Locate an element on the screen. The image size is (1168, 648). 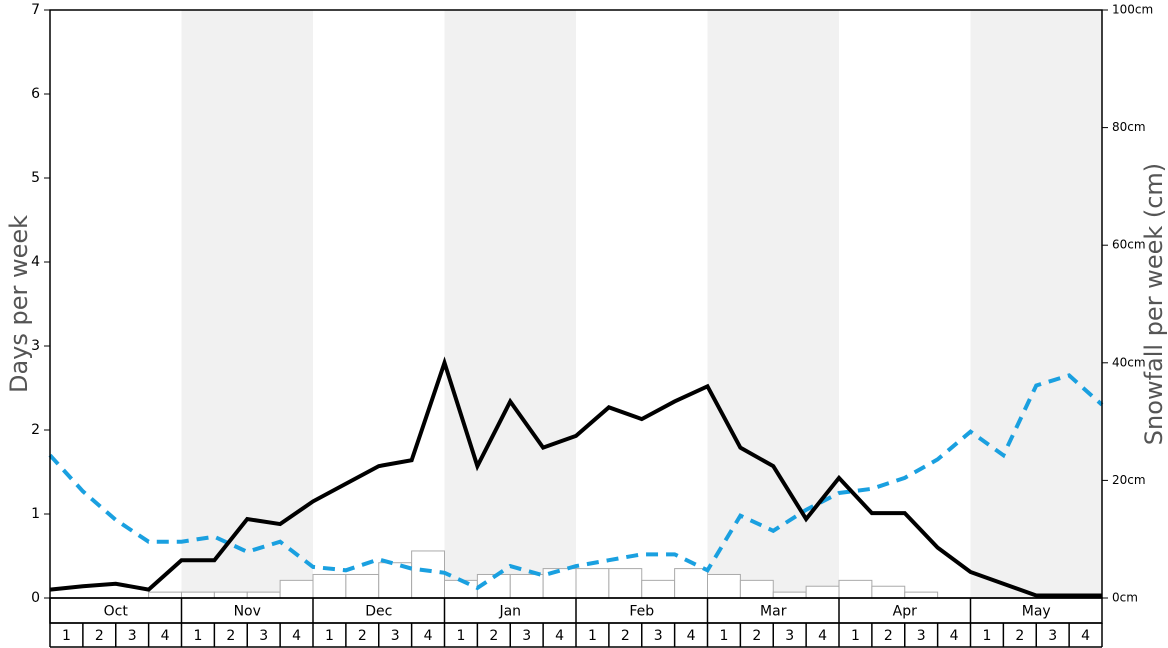
month-label: Nov is located at coordinates (247, 612).